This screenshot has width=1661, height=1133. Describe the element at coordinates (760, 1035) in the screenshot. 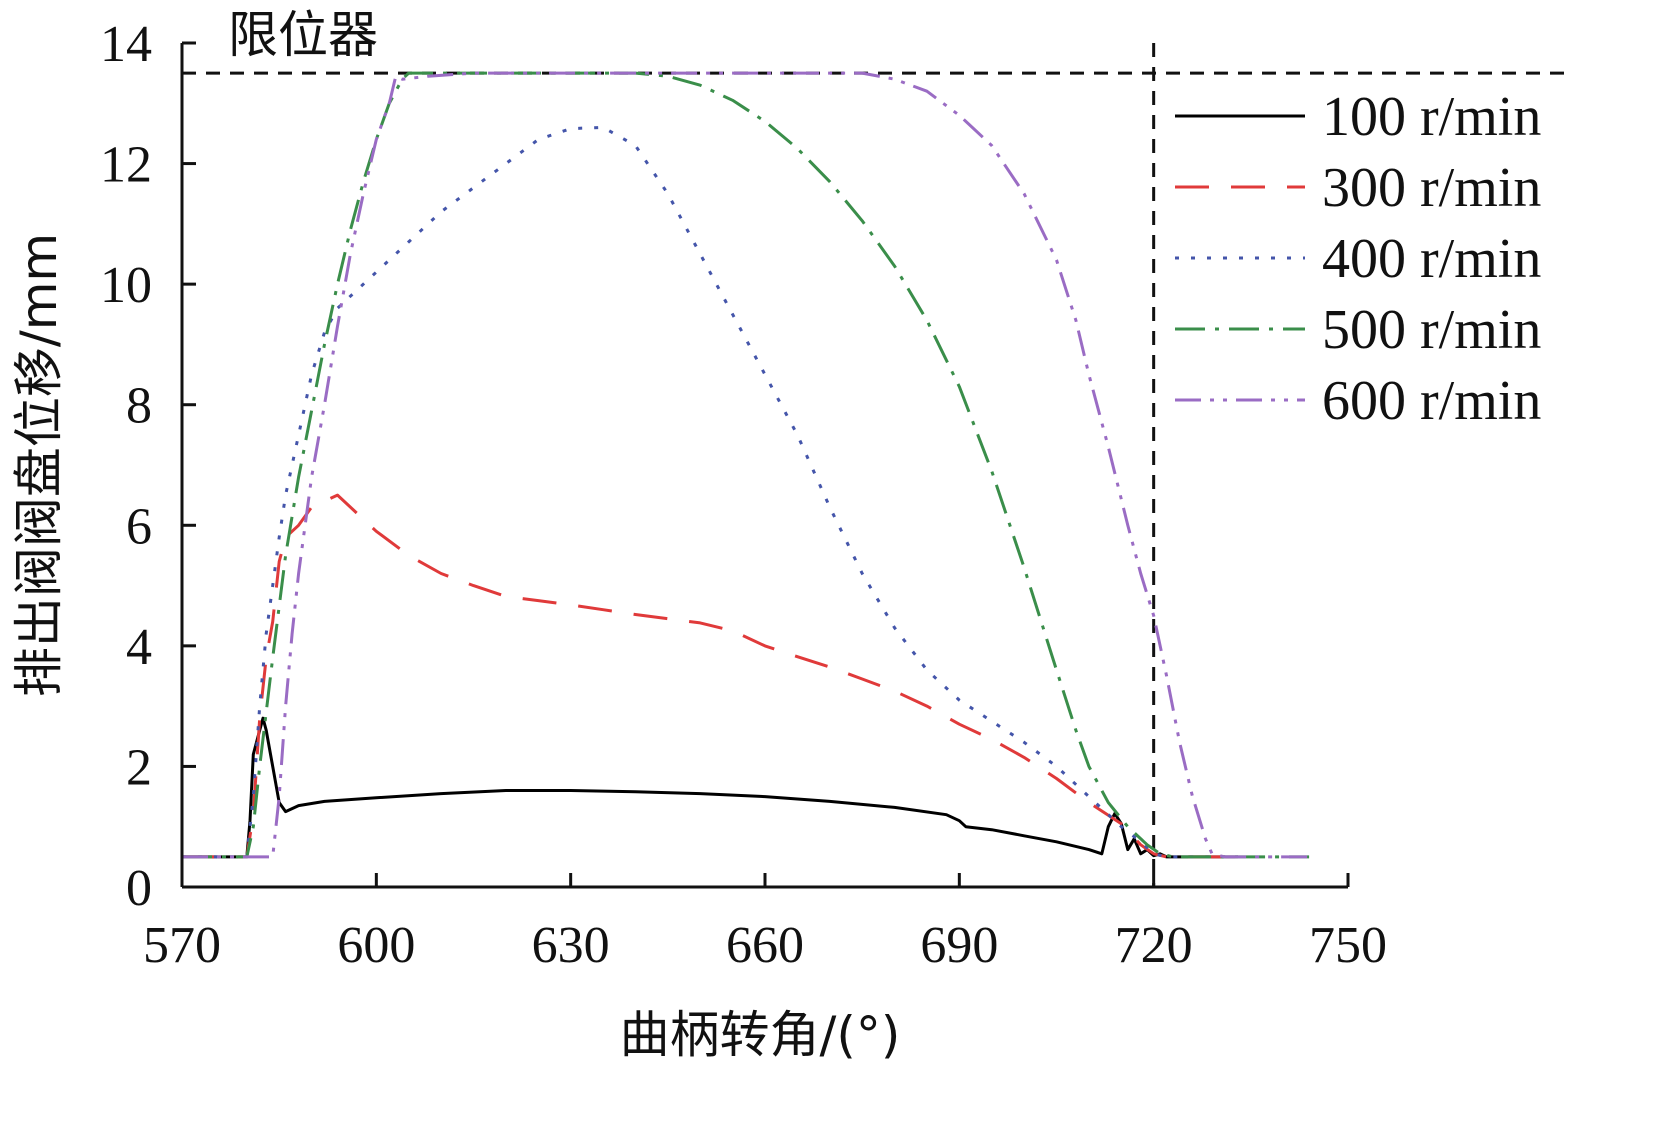

I see `x-axis-title: 曲柄转角/(°)` at that location.